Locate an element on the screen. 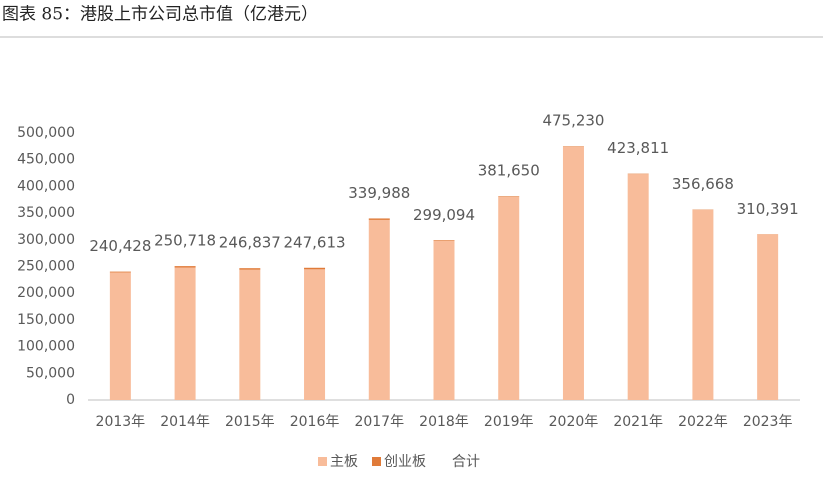 The height and width of the screenshot is (491, 823). y-tick-label: 50,000 is located at coordinates (50, 373).